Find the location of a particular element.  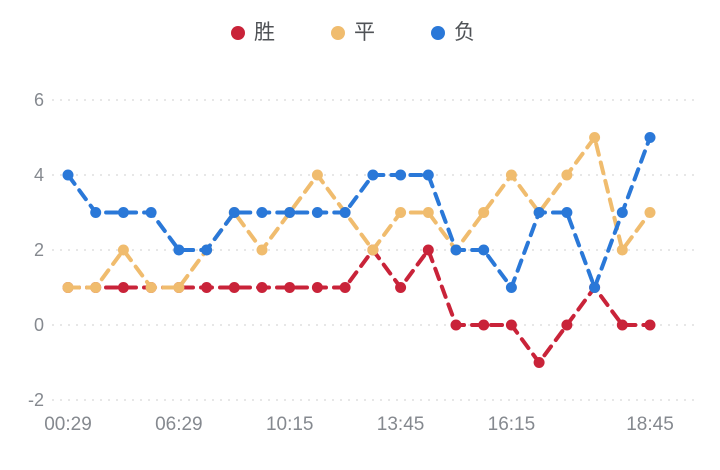

data-point-负-16 is located at coordinates (511, 287).